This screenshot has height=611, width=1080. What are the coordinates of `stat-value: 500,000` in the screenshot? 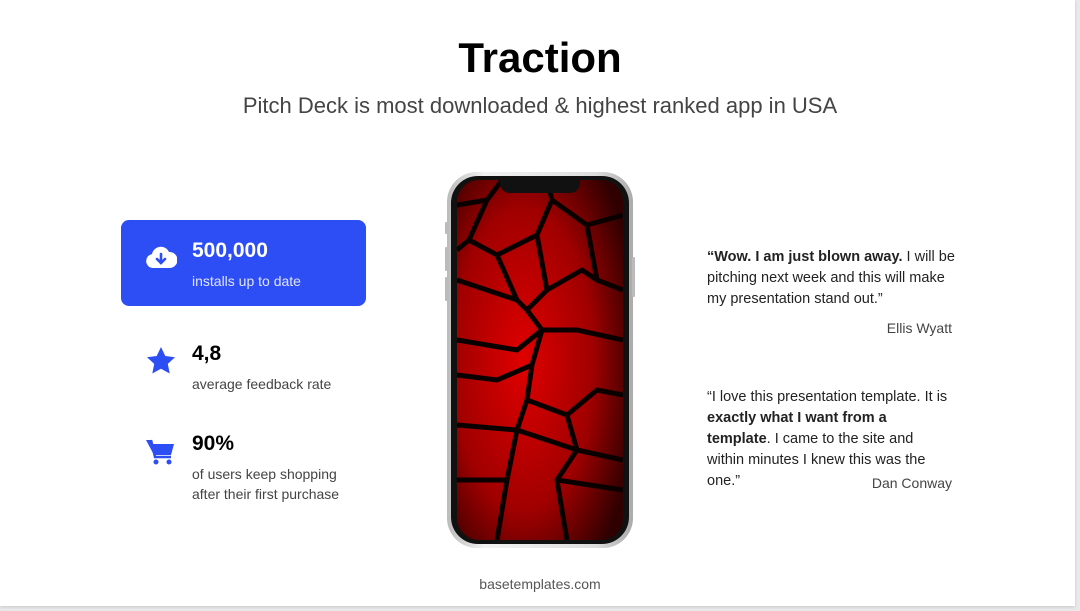 It's located at (230, 250).